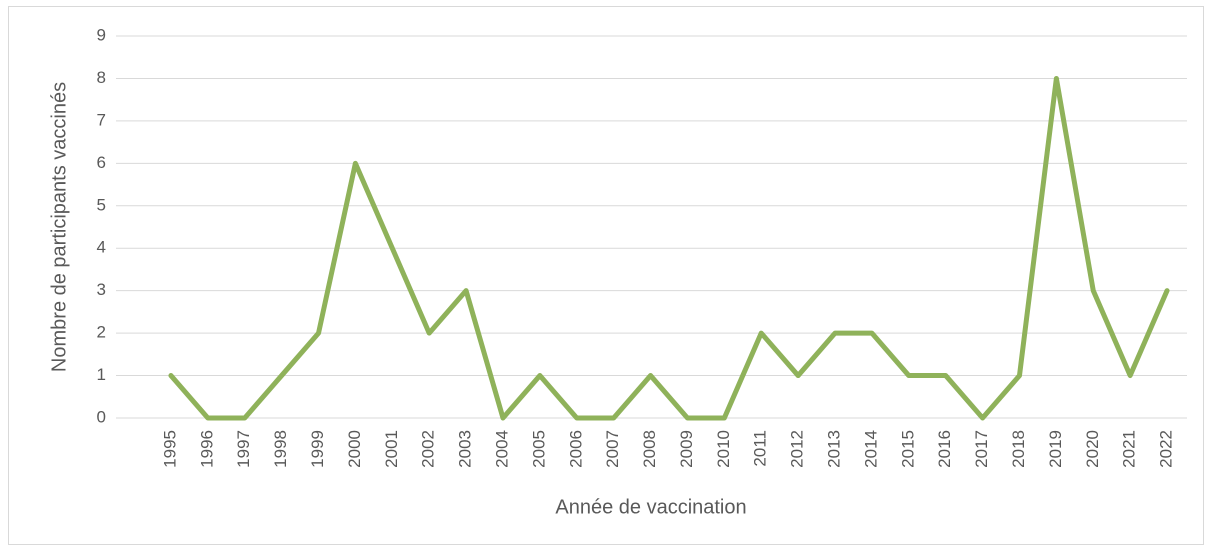 This screenshot has height=556, width=1212. What do you see at coordinates (538, 449) in the screenshot?
I see `x-tick-label: 2005` at bounding box center [538, 449].